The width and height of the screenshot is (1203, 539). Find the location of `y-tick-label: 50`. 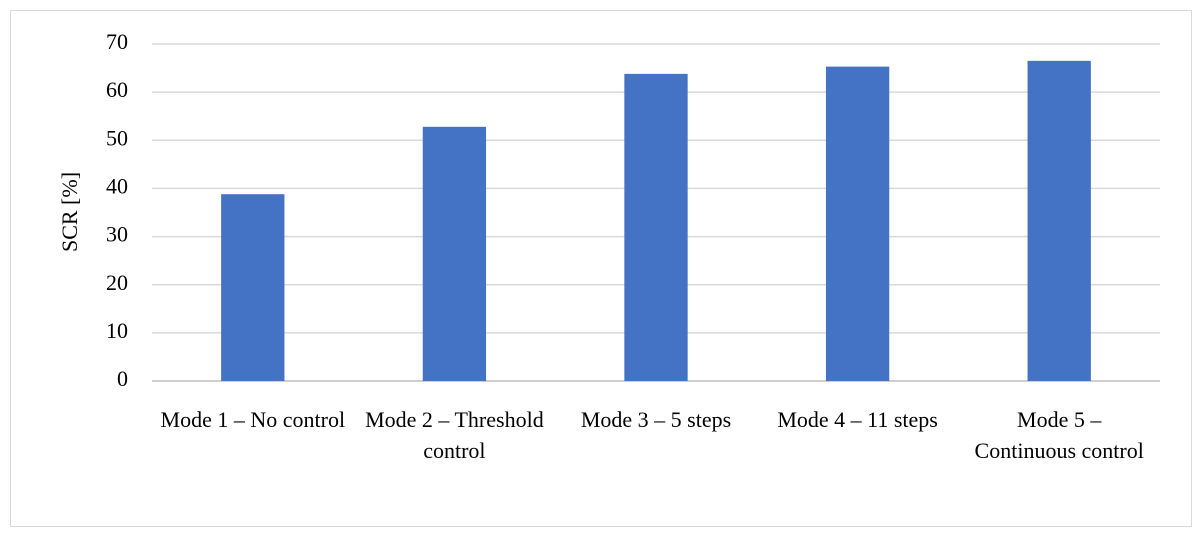

y-tick-label: 50 is located at coordinates (117, 137).